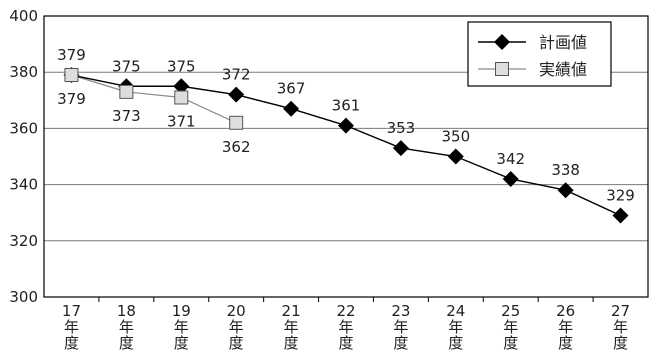 This screenshot has height=351, width=654. I want to click on x-tick-label: 24 年度, so click(455, 326).